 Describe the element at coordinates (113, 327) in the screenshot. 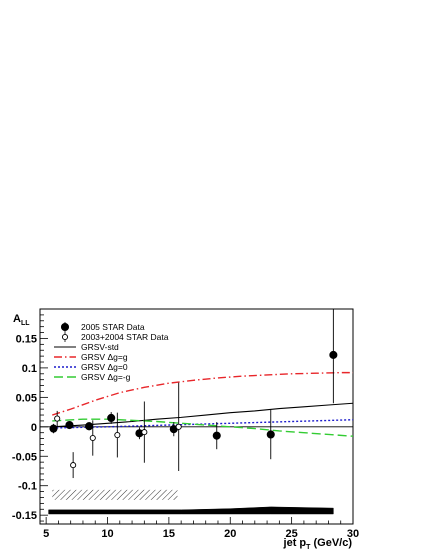

I see `legend-label: 2005 STAR Data` at that location.